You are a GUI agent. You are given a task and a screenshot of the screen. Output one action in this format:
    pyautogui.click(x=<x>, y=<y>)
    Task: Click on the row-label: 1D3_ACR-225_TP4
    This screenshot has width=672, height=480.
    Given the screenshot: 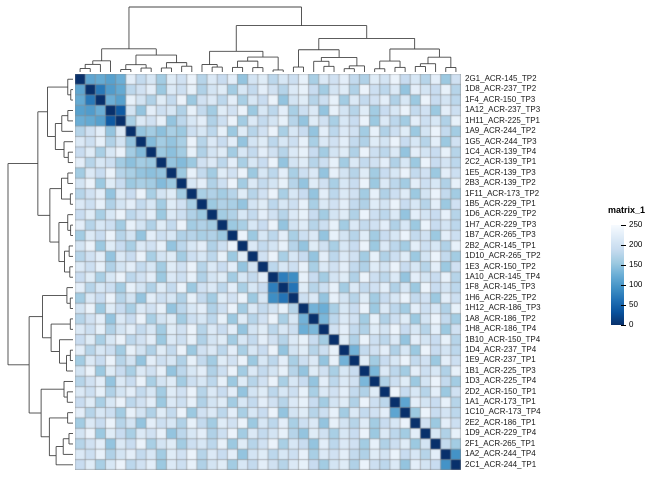 What is the action you would take?
    pyautogui.click(x=501, y=381)
    